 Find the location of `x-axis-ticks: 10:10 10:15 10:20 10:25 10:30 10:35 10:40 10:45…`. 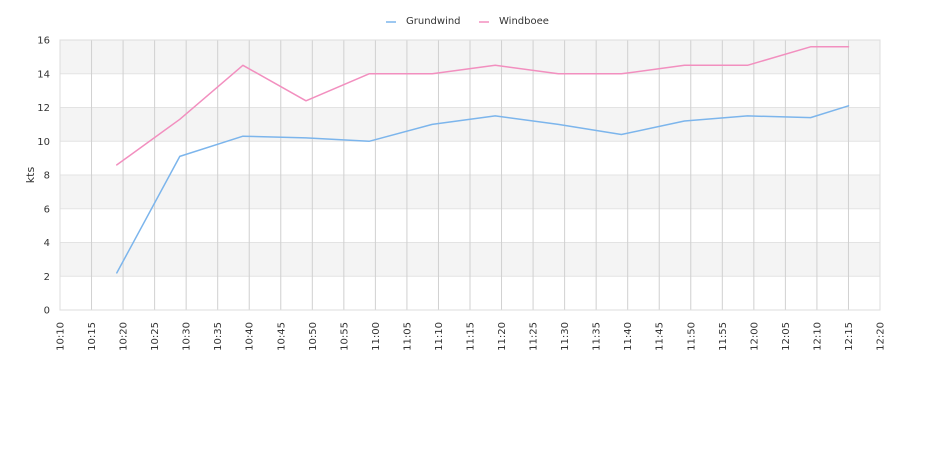

x-axis-ticks: 10:10 10:15 10:20 10:25 10:30 10:35 10:40 10:45… is located at coordinates (471, 336).